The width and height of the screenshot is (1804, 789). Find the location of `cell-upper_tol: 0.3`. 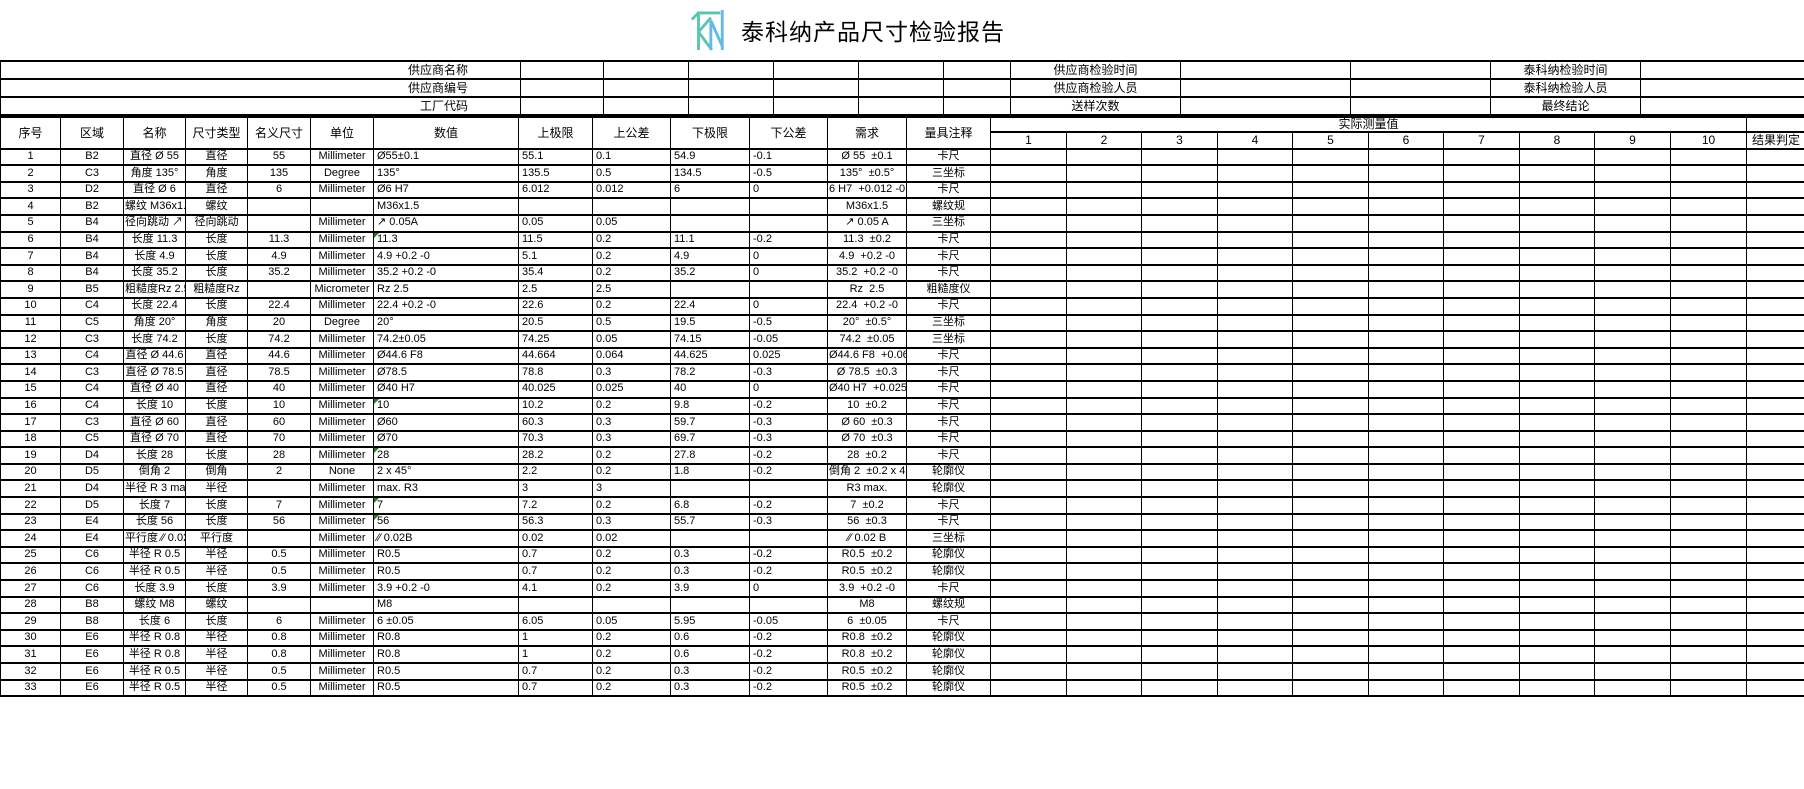

cell-upper_tol: 0.3 is located at coordinates (631, 522).